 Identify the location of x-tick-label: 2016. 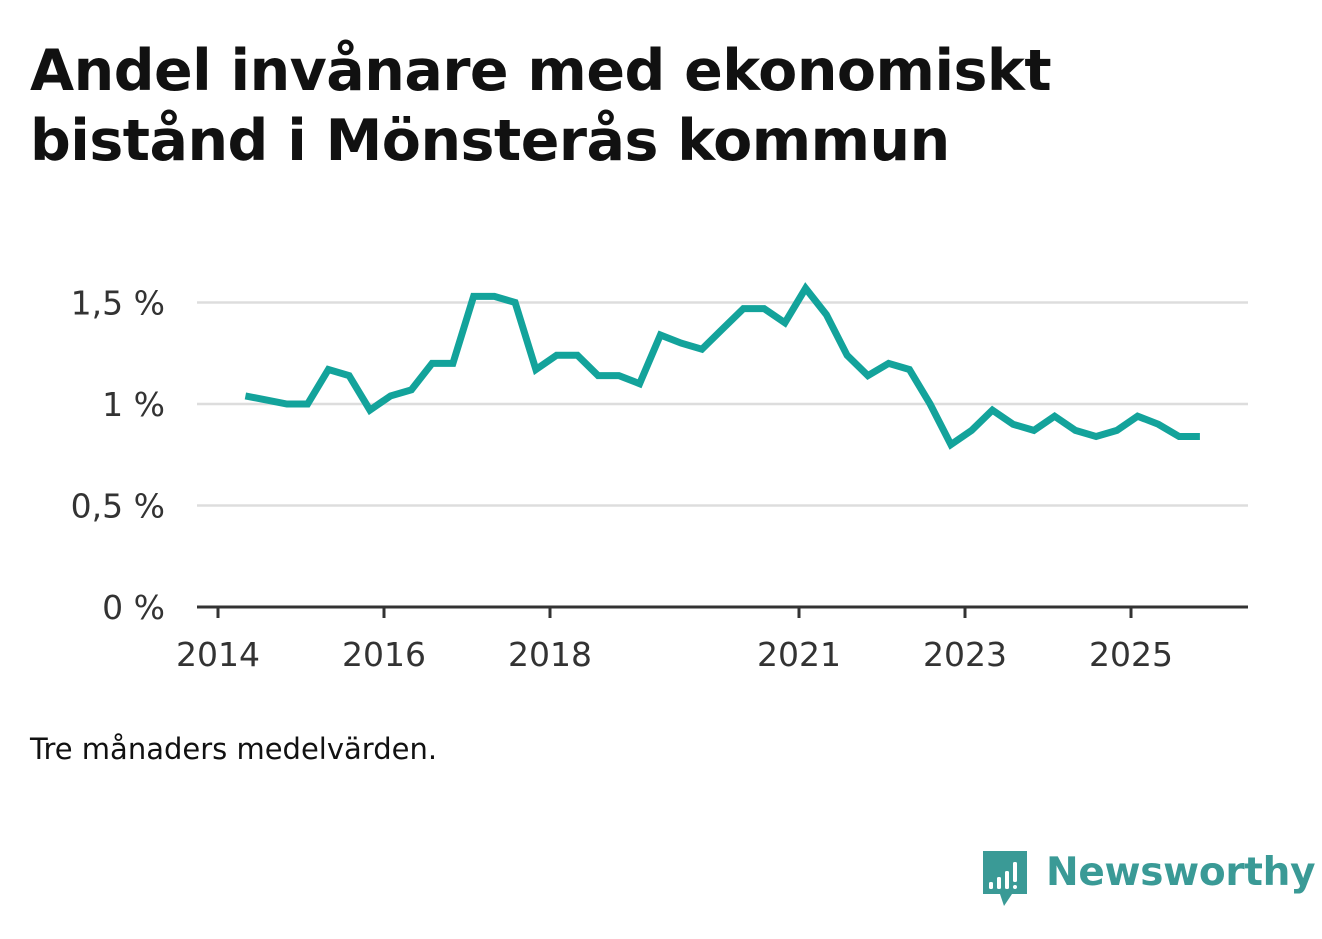
(384, 654).